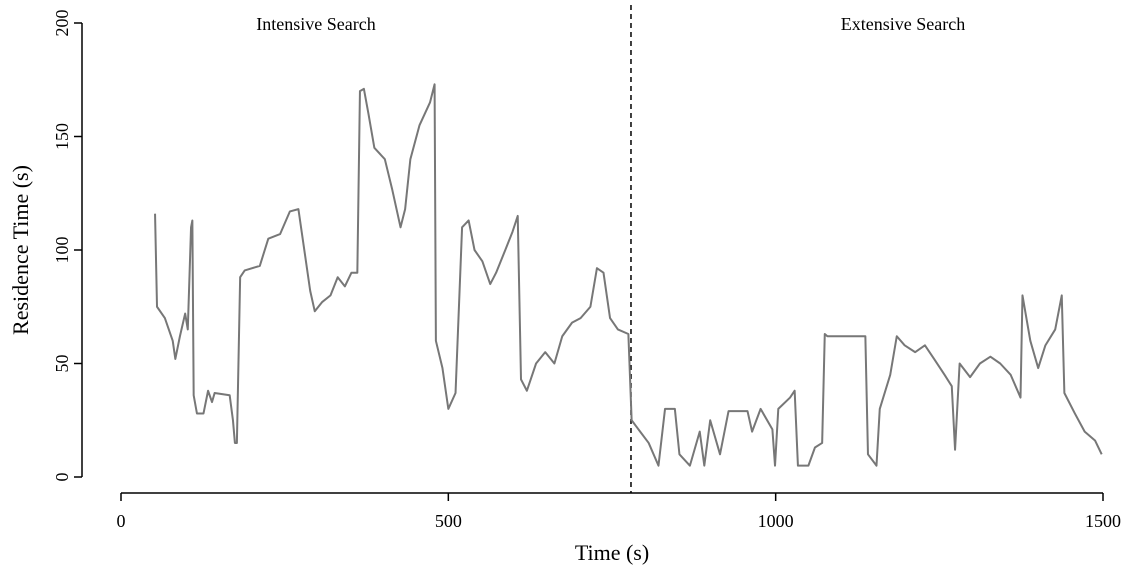  What do you see at coordinates (448, 521) in the screenshot?
I see `x-tick-label: 500` at bounding box center [448, 521].